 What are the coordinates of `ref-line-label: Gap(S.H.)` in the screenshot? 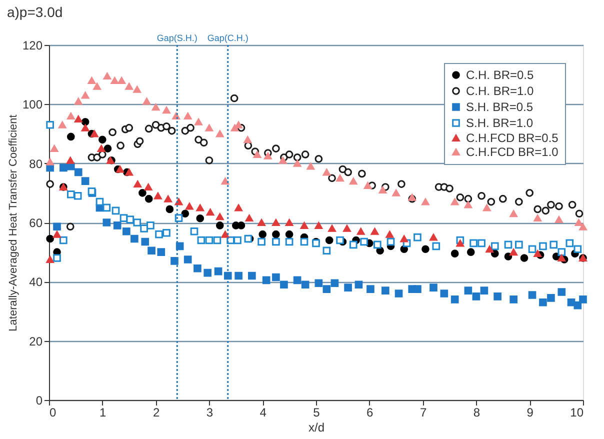 It's located at (177, 38).